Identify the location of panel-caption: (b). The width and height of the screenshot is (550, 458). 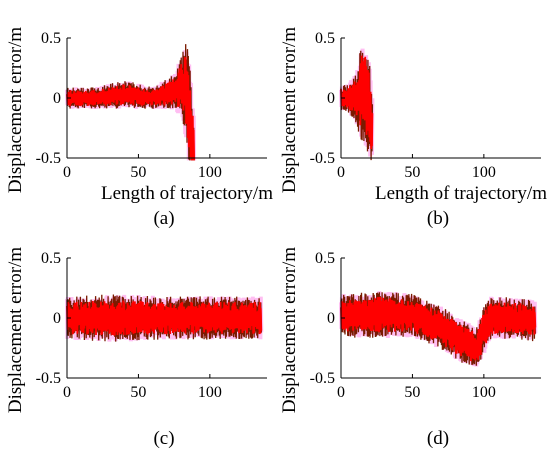
(438, 218).